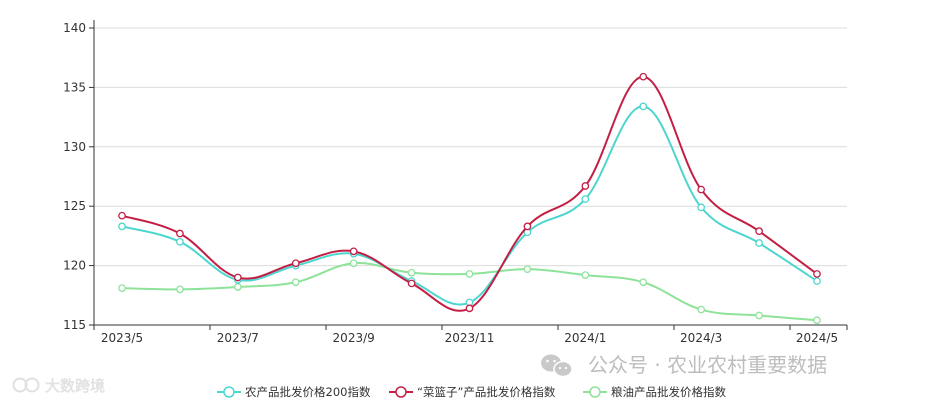 This screenshot has width=940, height=405. I want to click on logo-watermark-text: 大数跨境, so click(75, 386).